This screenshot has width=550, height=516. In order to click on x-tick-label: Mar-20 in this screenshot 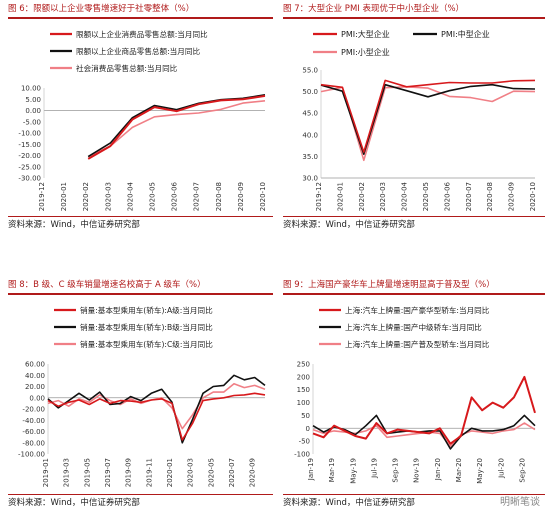, I will do `click(459, 470)`.